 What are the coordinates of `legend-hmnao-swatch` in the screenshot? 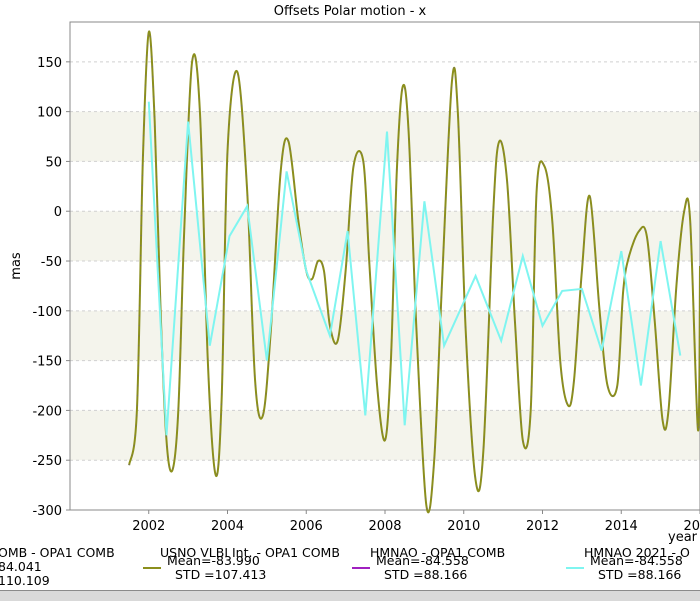 It's located at (361, 568).